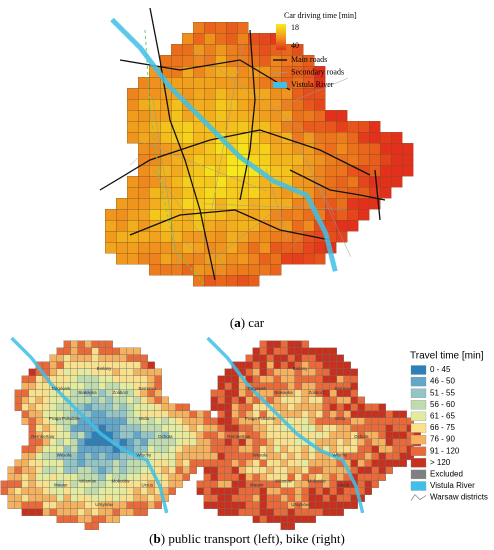 This screenshot has height=550, width=494. I want to click on district-label: Wola, so click(144, 418).